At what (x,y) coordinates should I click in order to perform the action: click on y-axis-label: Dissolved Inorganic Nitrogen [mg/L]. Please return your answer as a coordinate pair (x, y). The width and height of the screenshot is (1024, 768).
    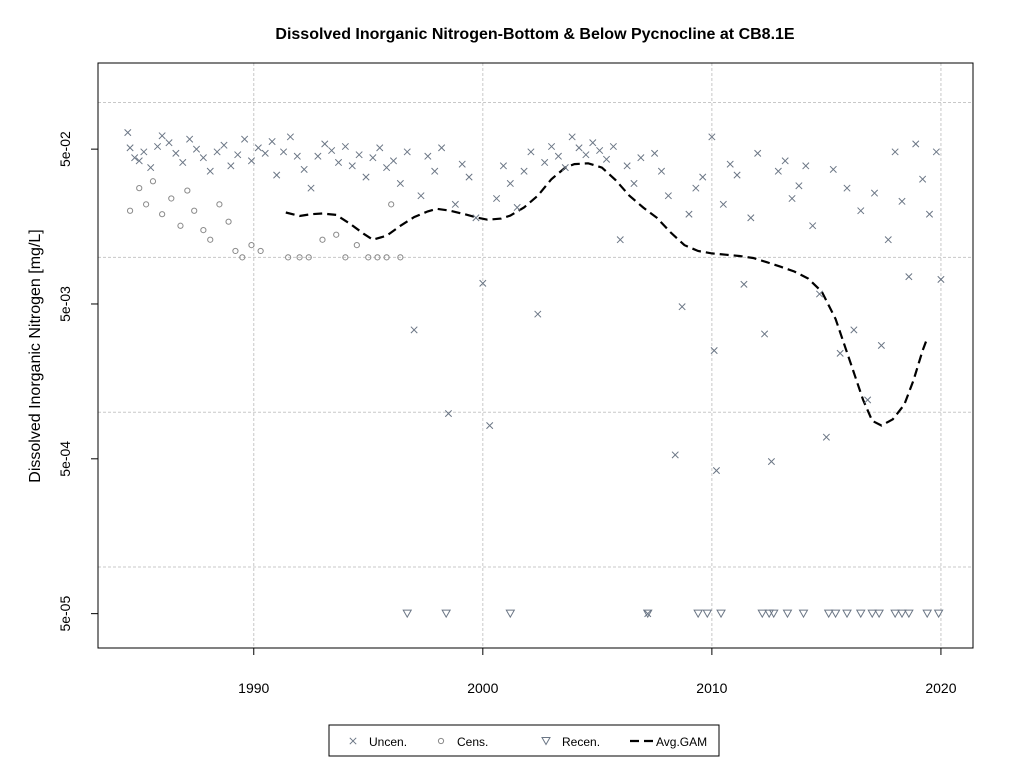
    Looking at the image, I should click on (35, 355).